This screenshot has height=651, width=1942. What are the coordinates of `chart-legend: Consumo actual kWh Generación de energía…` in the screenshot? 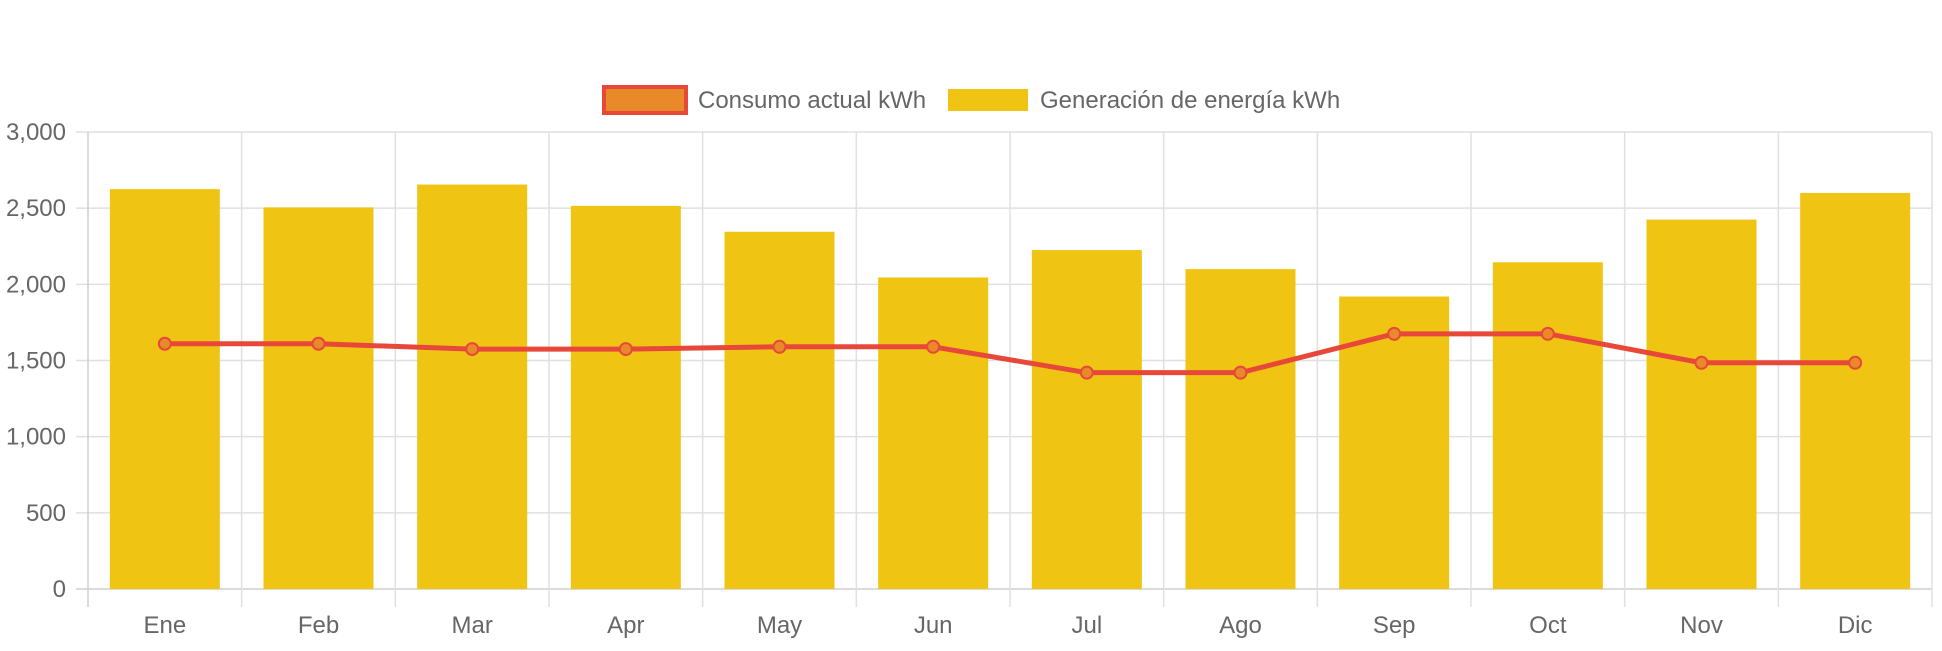 It's located at (971, 100).